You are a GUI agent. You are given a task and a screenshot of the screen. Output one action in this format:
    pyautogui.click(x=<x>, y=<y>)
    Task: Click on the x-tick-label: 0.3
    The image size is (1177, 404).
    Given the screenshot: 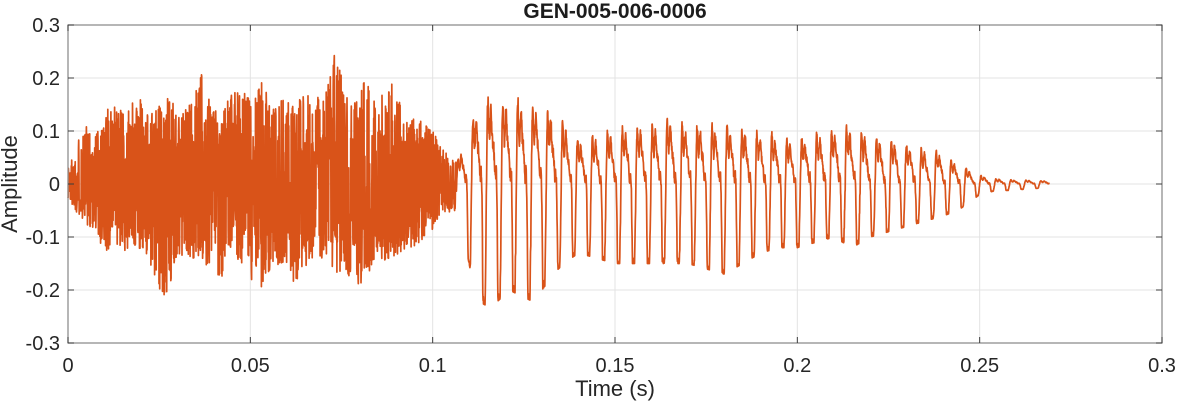 What is the action you would take?
    pyautogui.click(x=1162, y=366)
    